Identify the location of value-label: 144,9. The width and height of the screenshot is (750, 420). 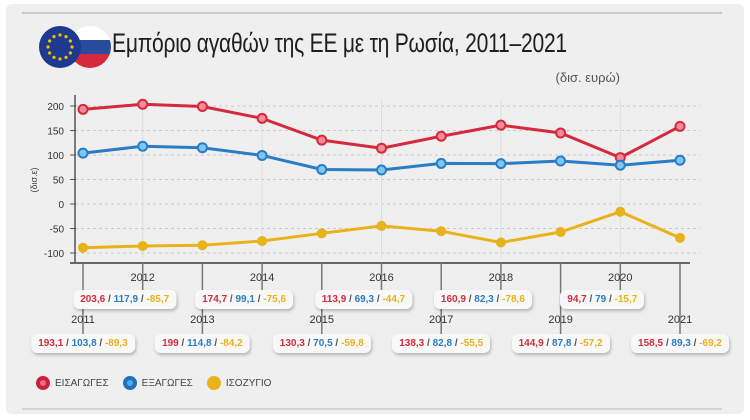
(531, 343).